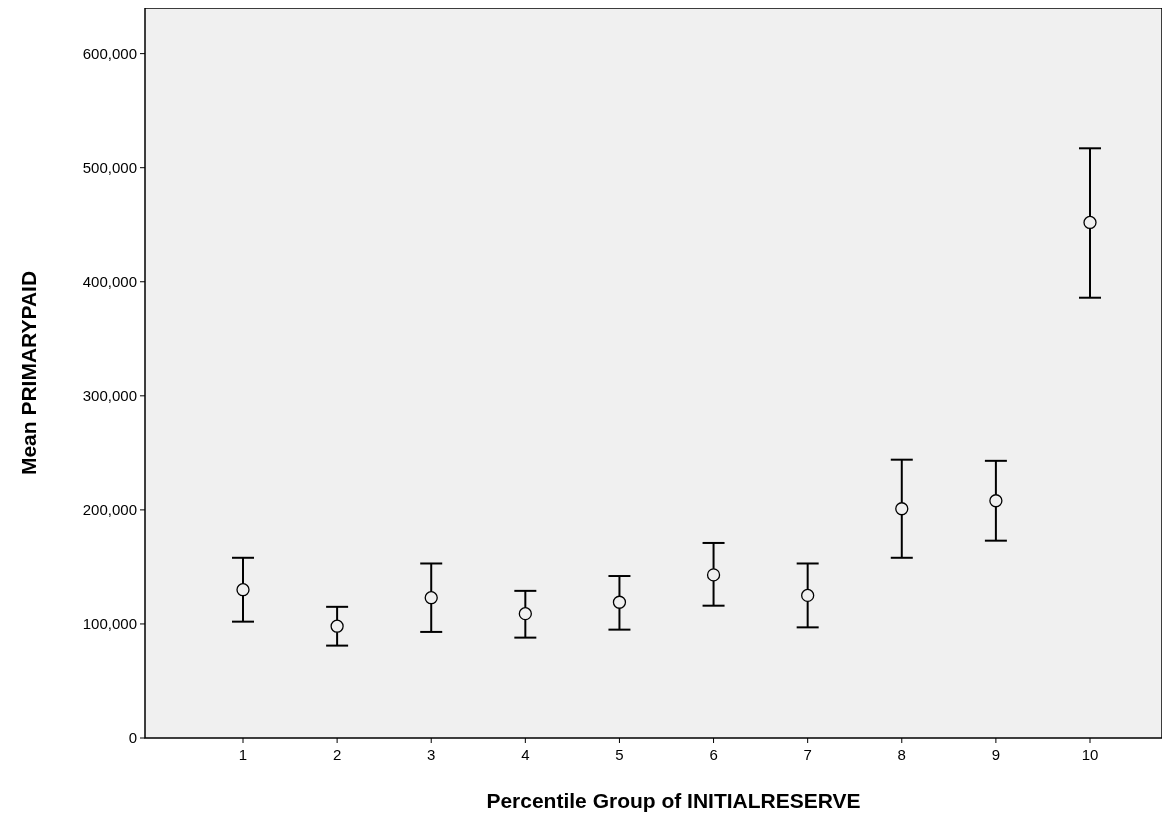 This screenshot has width=1170, height=828. Describe the element at coordinates (713, 754) in the screenshot. I see `x-tick-label: 6` at that location.